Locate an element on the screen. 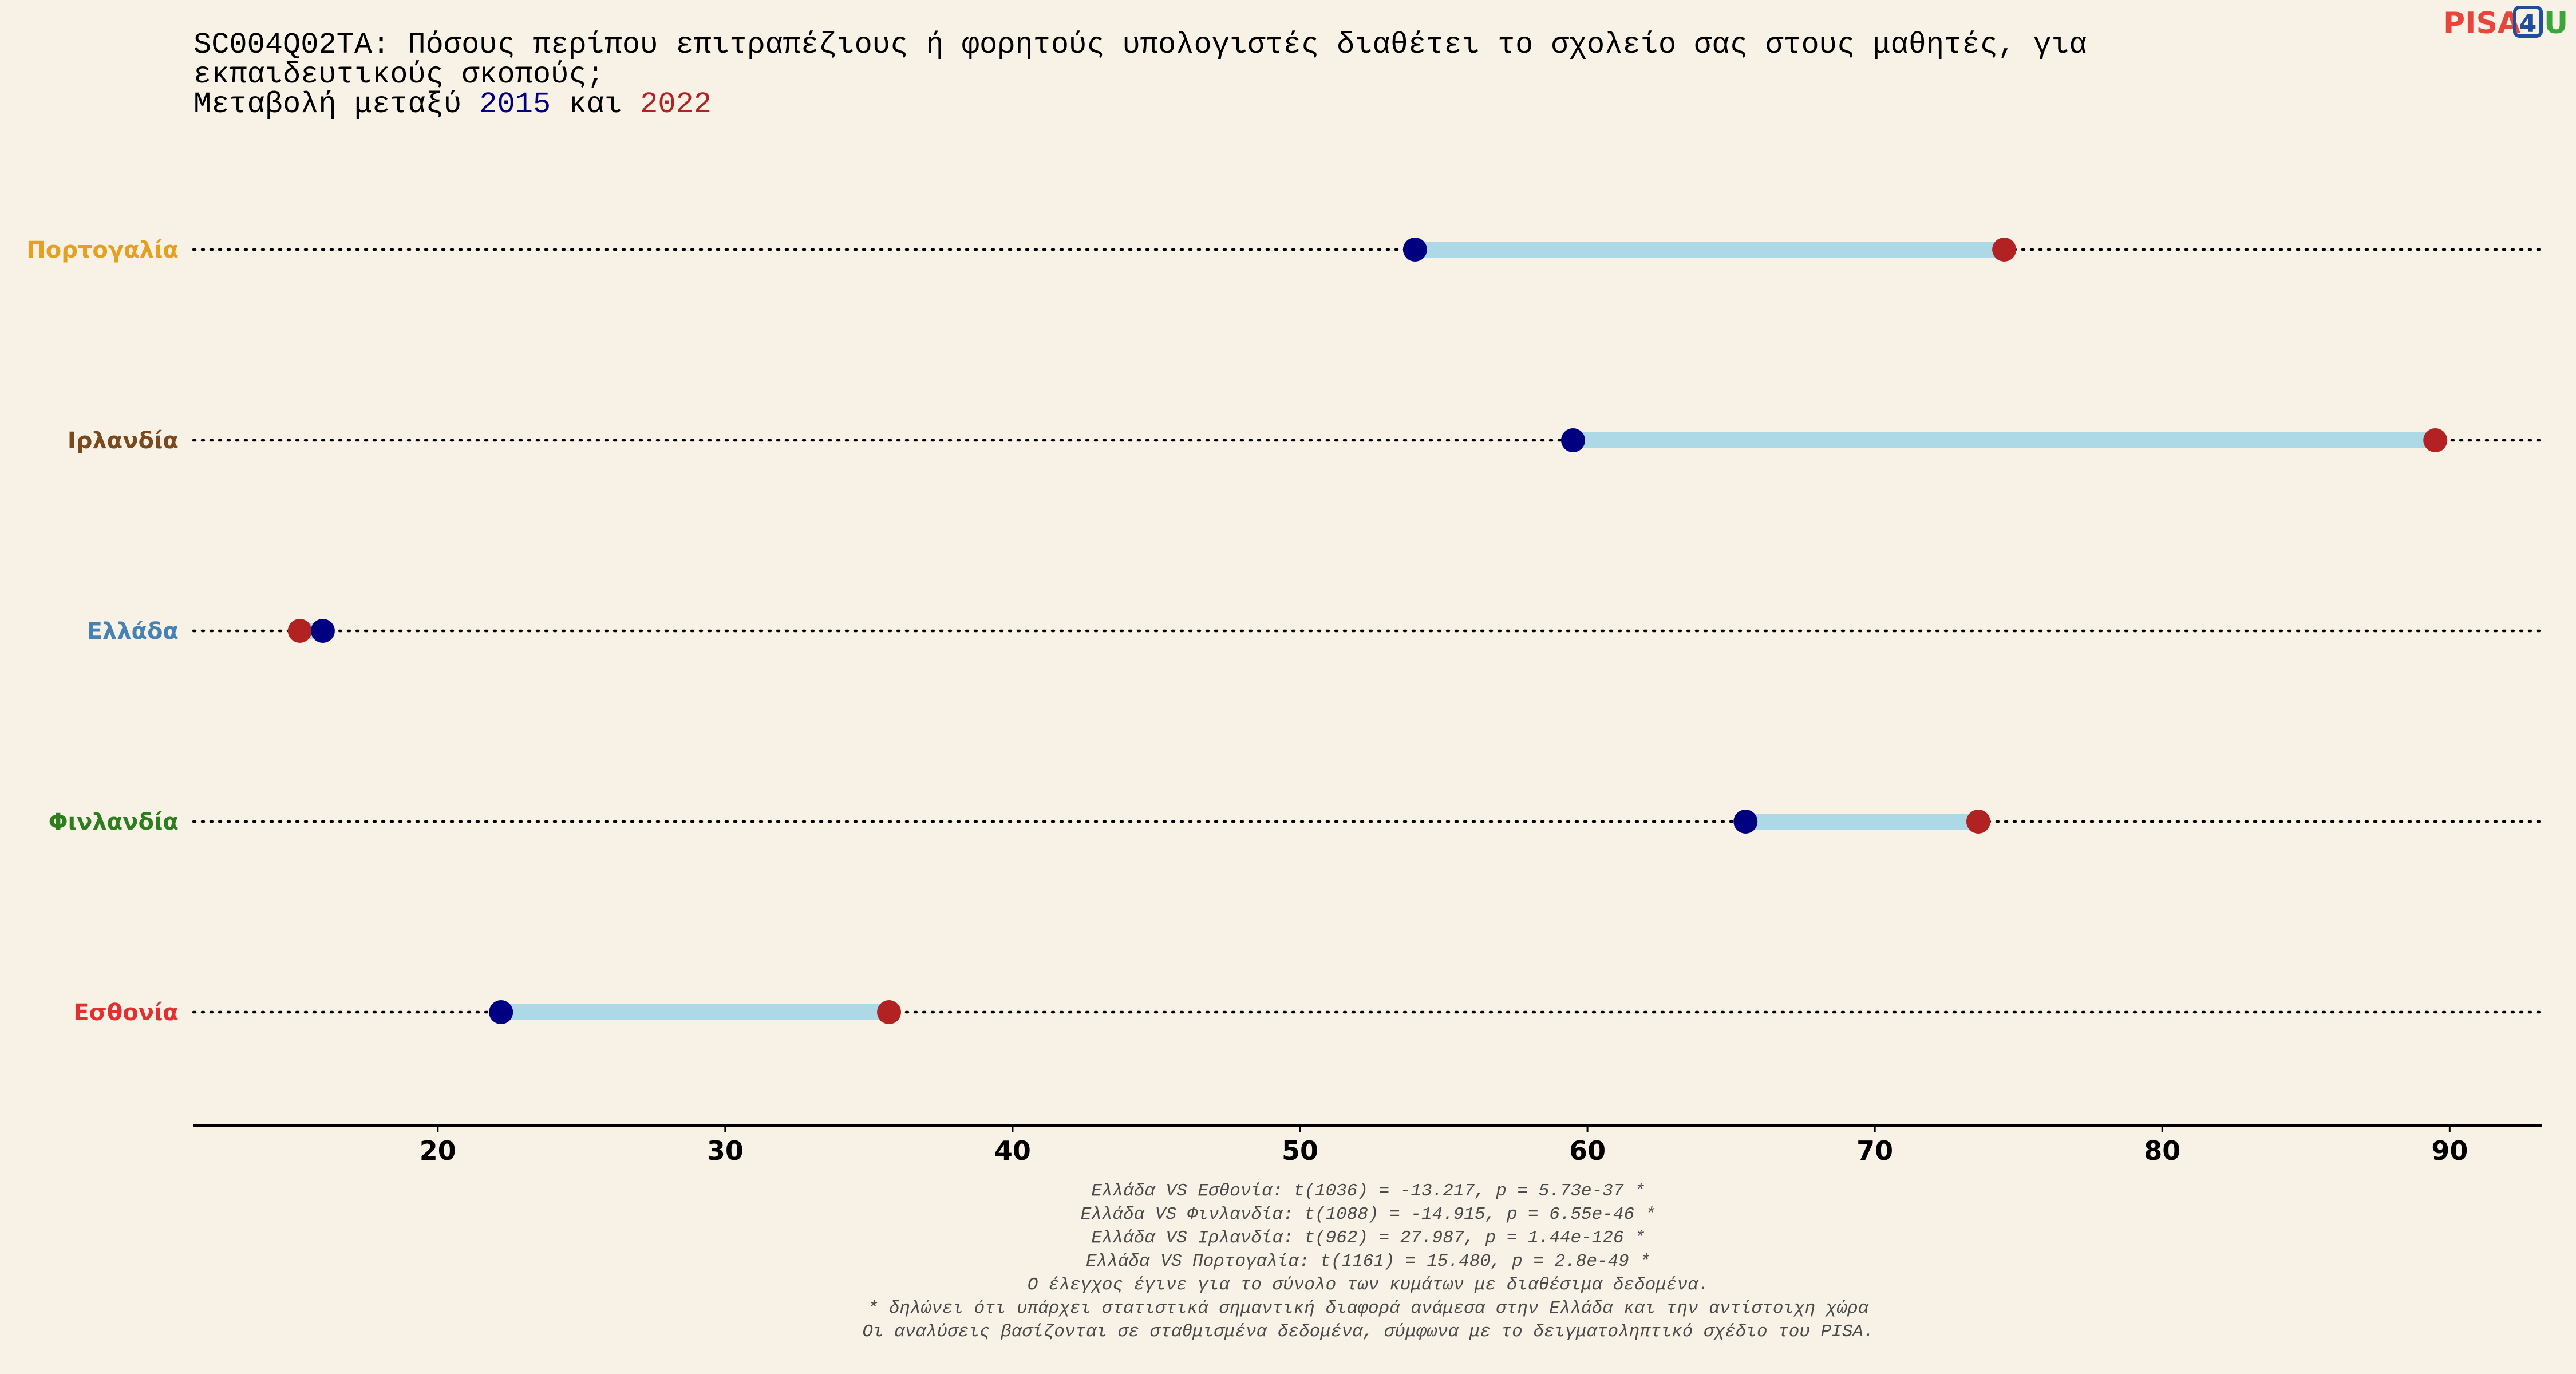 This screenshot has height=1374, width=2576. x-tick-label: 20 is located at coordinates (438, 1150).